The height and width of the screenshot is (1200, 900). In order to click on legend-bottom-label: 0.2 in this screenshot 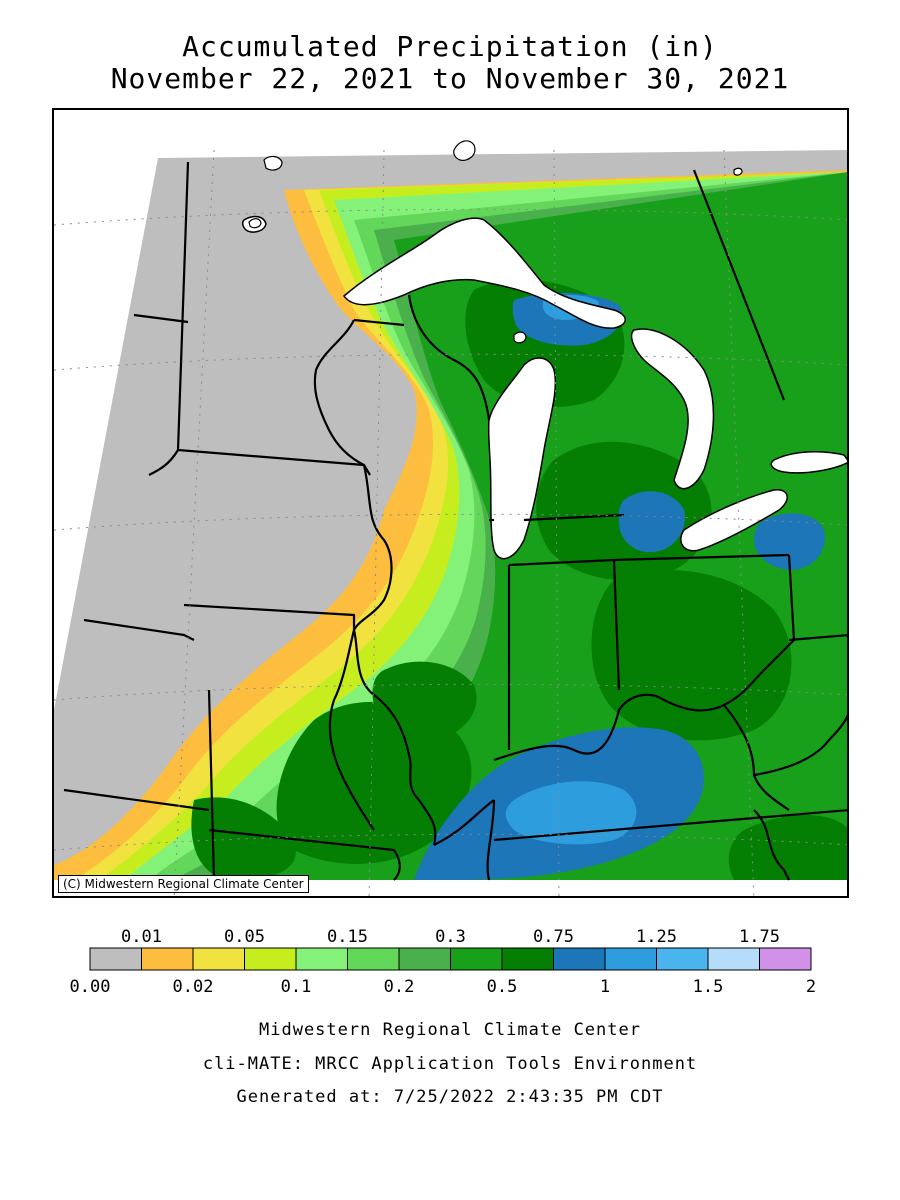, I will do `click(399, 987)`.